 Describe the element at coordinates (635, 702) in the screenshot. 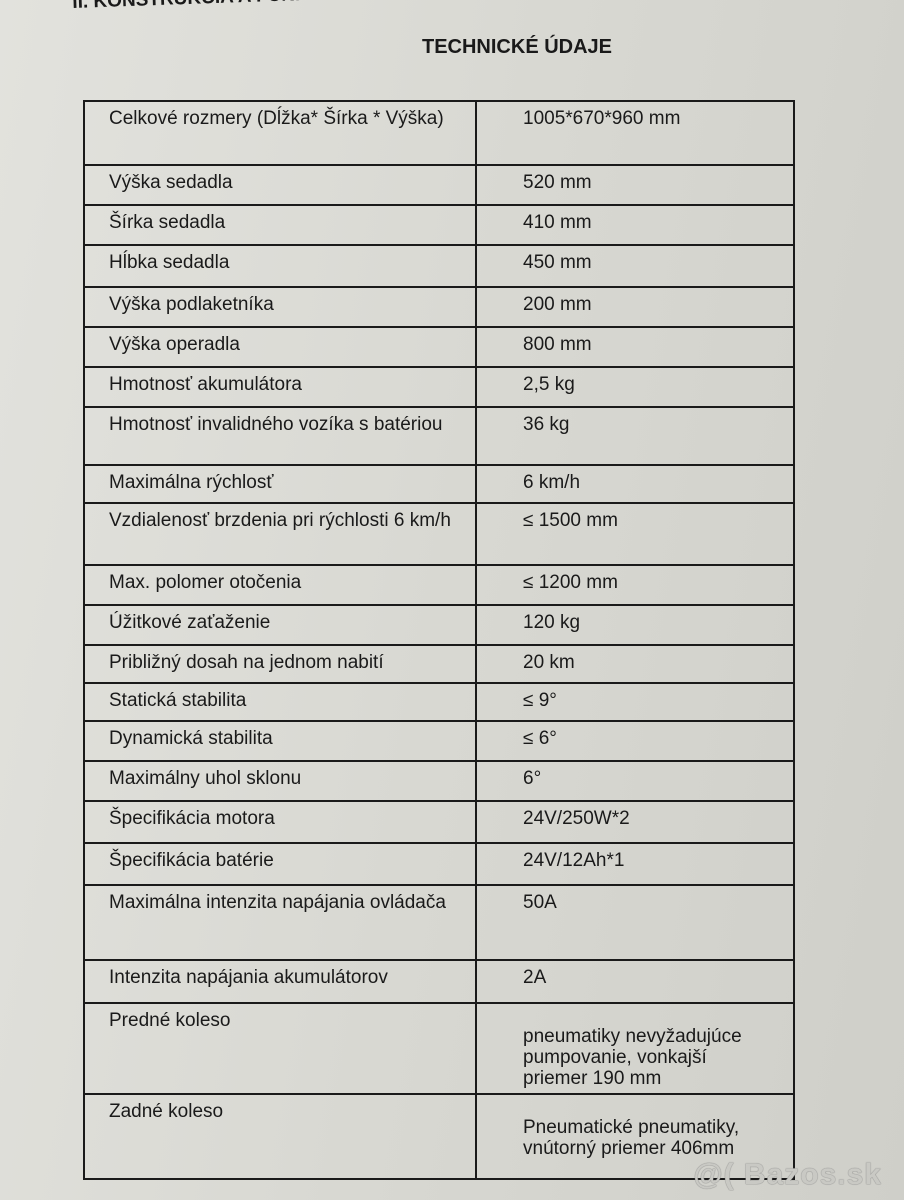

I see `spec-value: ≤ 9°` at that location.